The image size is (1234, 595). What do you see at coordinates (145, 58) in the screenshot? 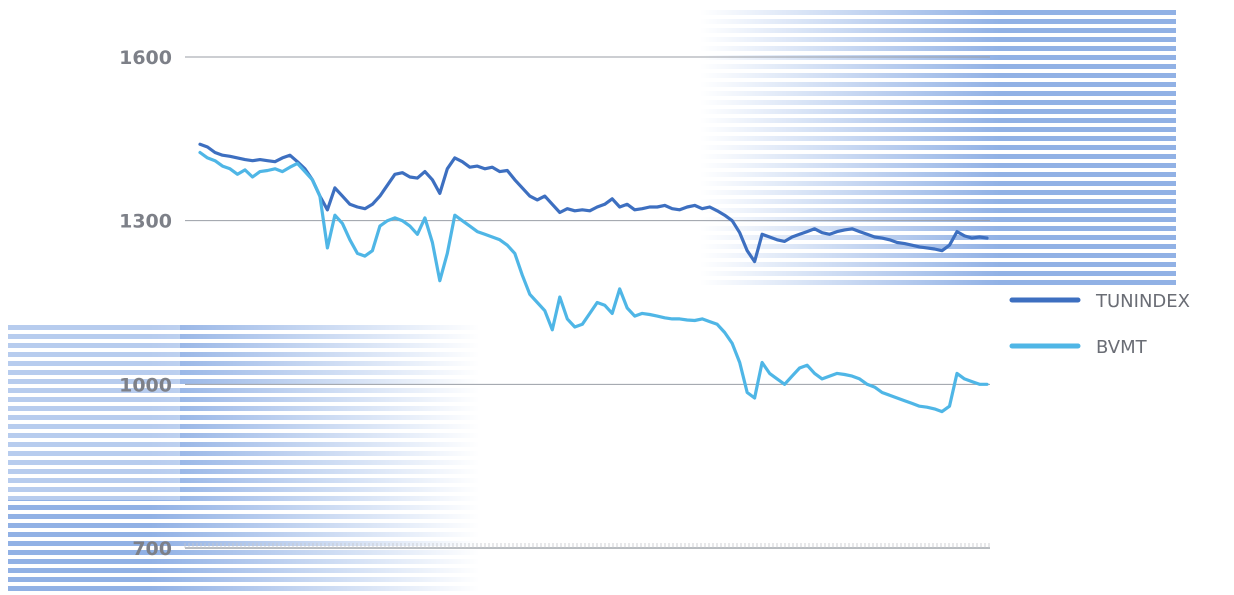
I see `y-tick-label: 1600` at bounding box center [145, 58].